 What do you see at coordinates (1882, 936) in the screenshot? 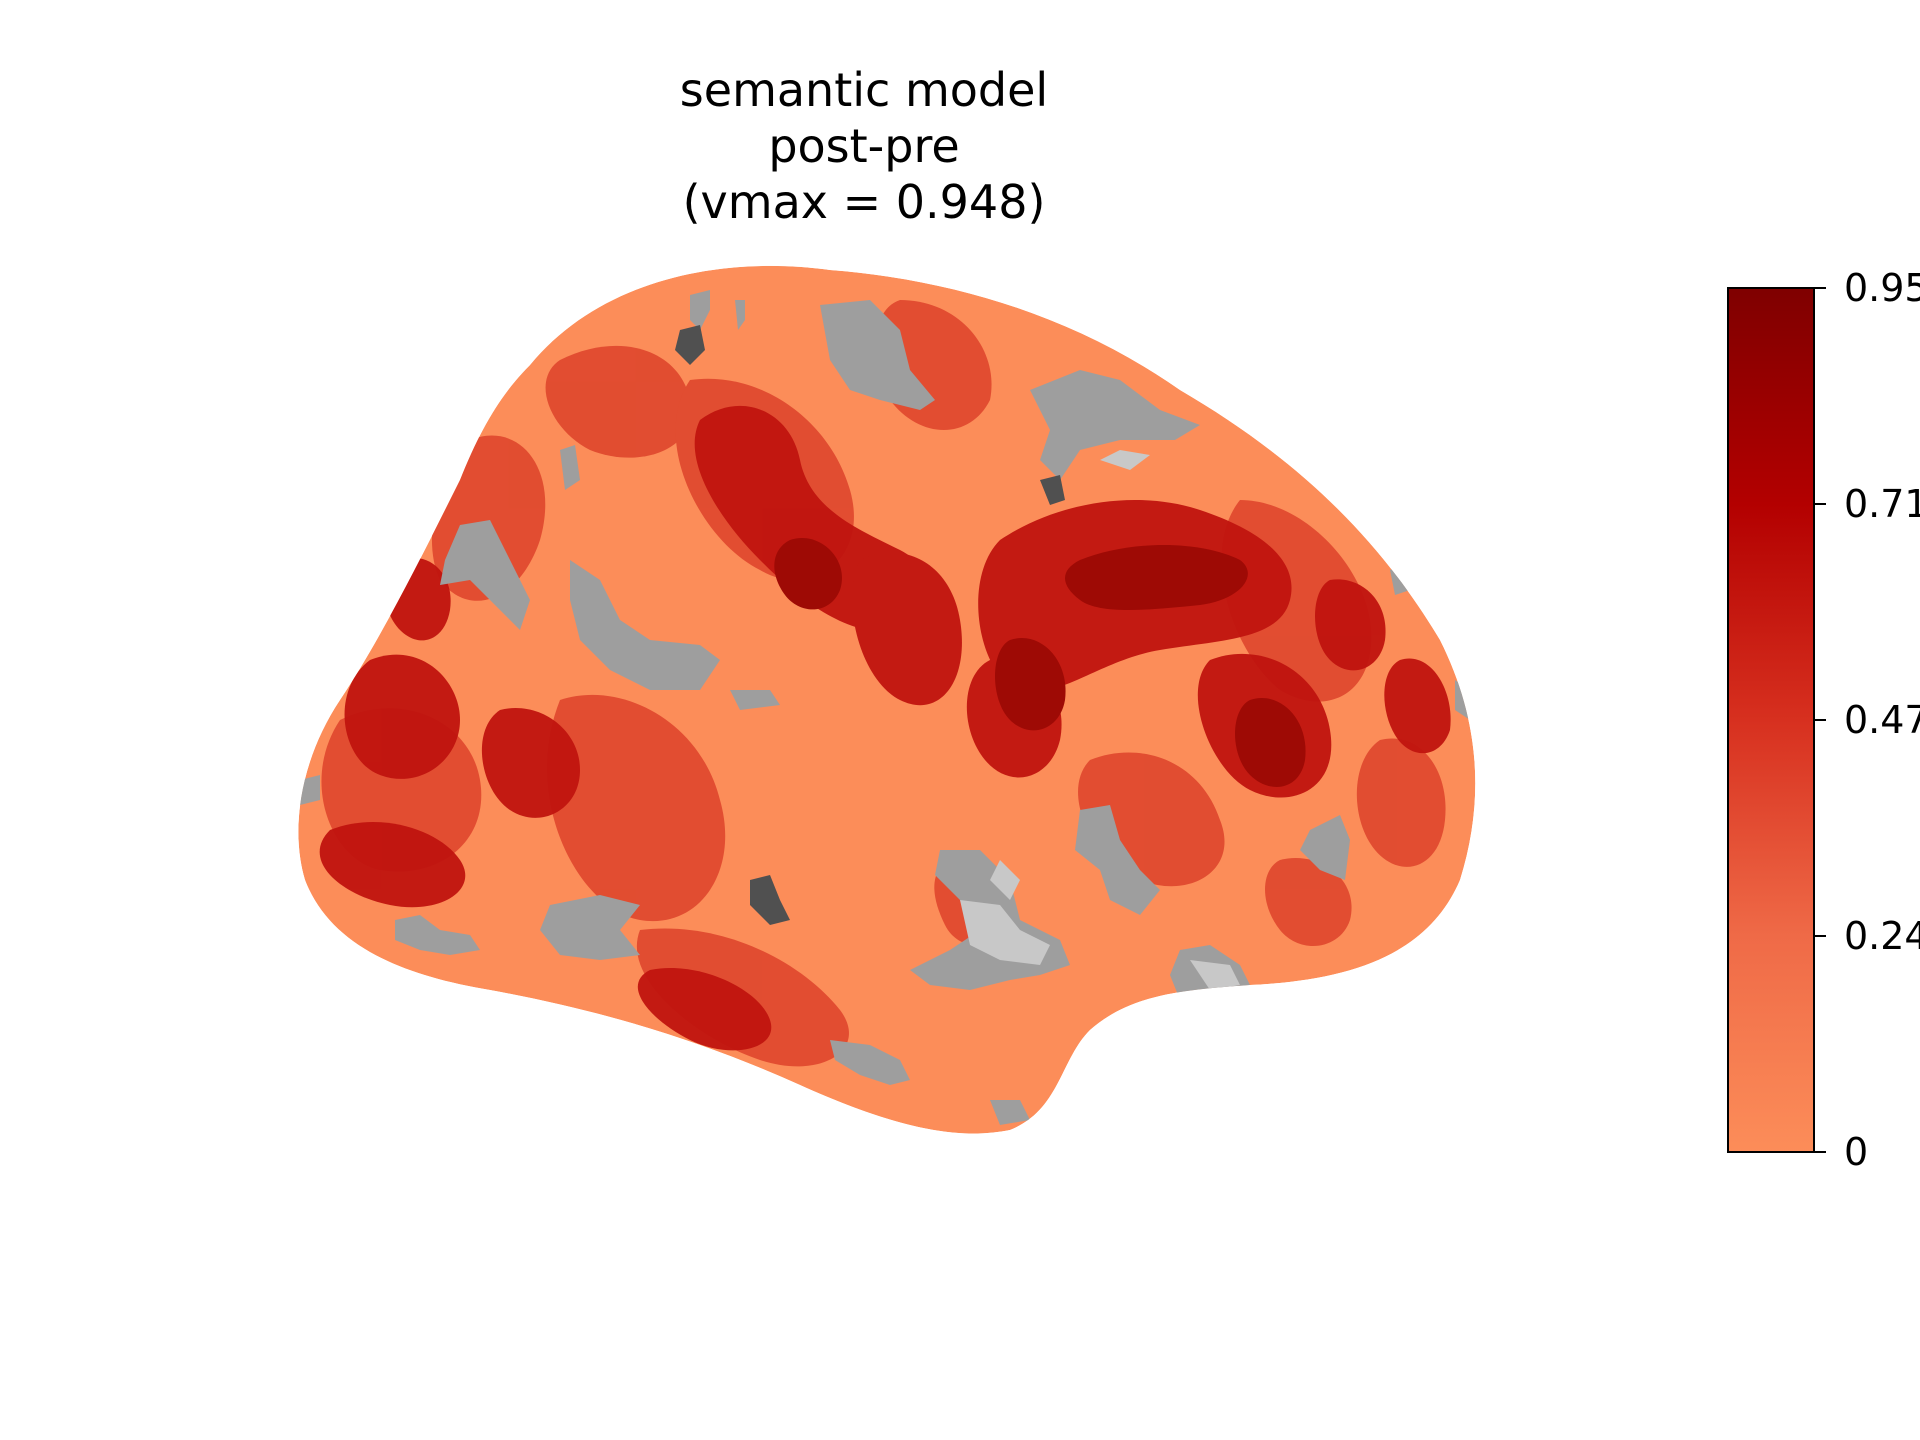
I see `colorbar-tick-label-1: 0.24` at bounding box center [1882, 936].